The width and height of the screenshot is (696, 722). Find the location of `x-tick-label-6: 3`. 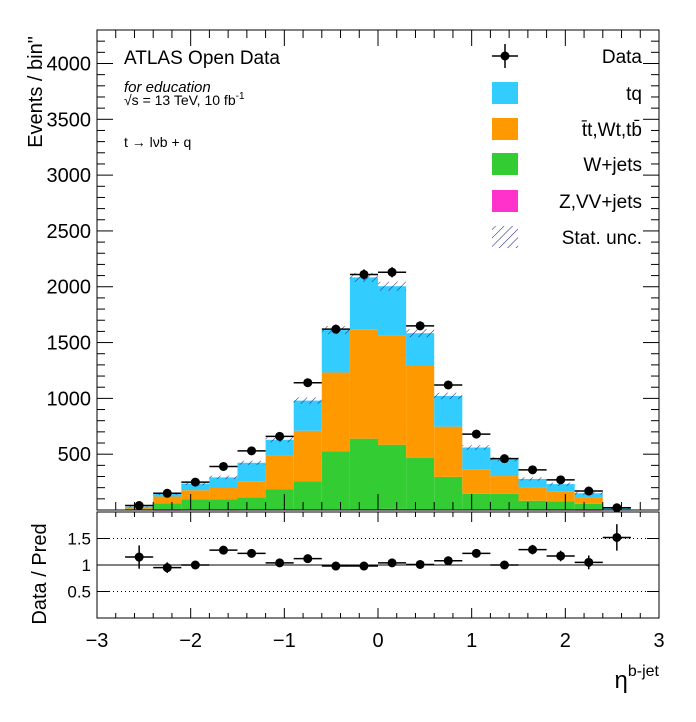

x-tick-label-6: 3 is located at coordinates (658, 641).